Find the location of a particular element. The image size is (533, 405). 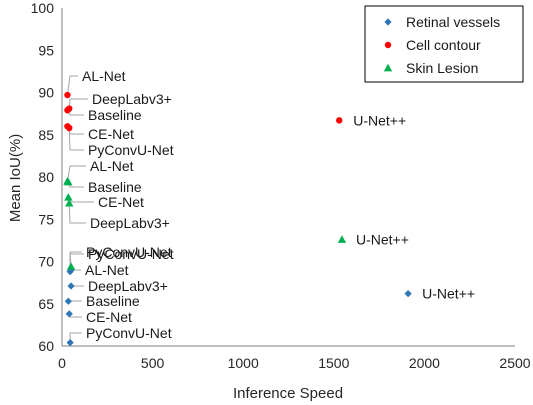

y-tick-label: 60 is located at coordinates (46, 346).